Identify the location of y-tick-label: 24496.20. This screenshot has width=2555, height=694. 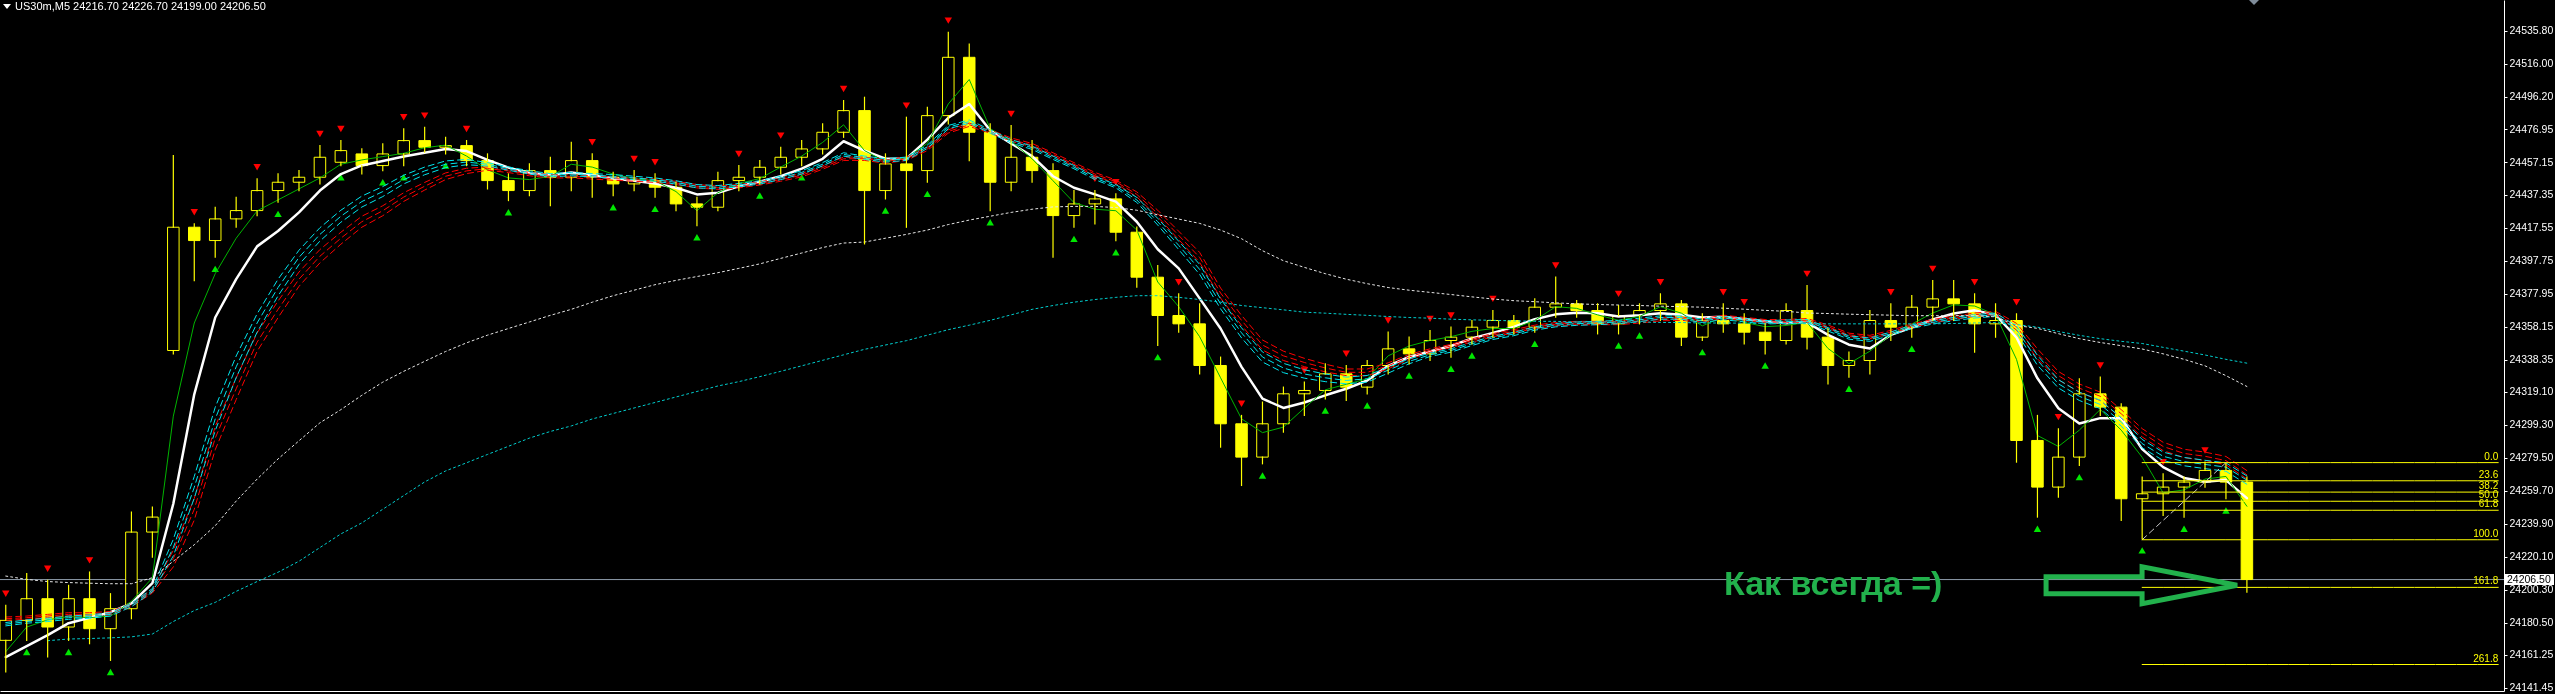
(2531, 96).